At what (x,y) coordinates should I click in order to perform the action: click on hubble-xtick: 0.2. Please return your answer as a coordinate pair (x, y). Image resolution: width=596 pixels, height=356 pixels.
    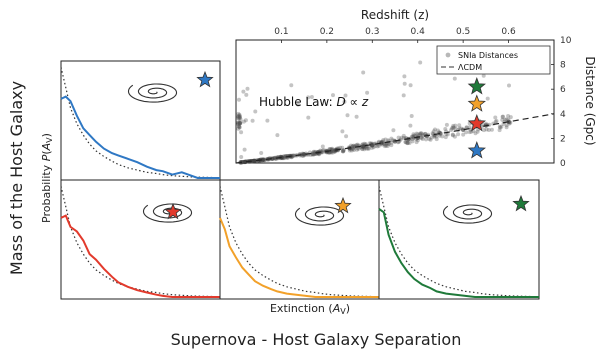
    Looking at the image, I should click on (327, 32).